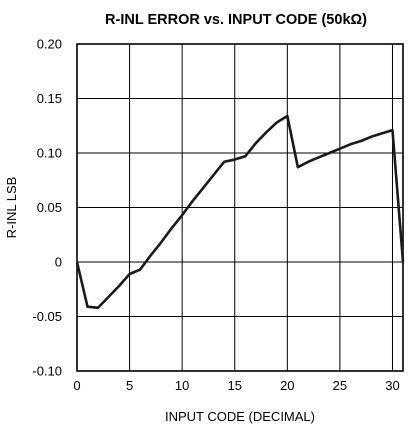 This screenshot has height=434, width=410. Describe the element at coordinates (49, 207) in the screenshot. I see `y-tick-label: 0.05` at that location.